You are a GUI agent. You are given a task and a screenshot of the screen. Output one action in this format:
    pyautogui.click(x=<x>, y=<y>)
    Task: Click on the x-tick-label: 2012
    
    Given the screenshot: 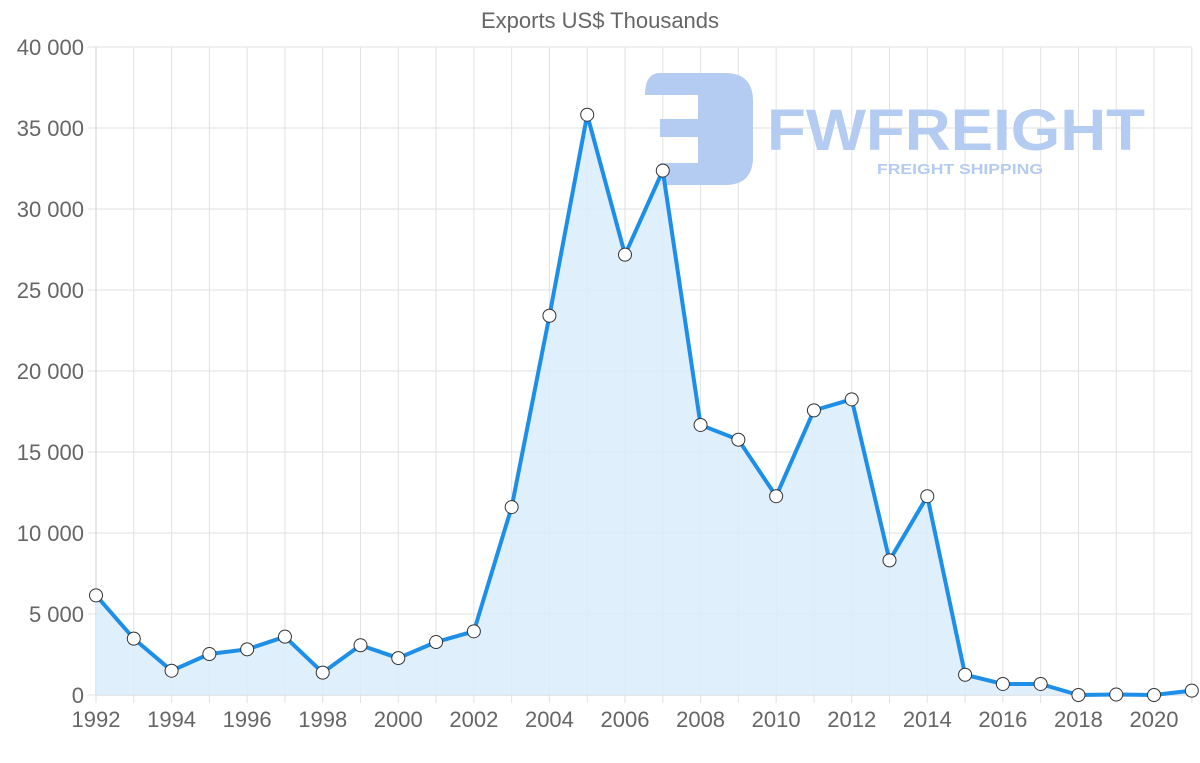 What is the action you would take?
    pyautogui.click(x=851, y=719)
    